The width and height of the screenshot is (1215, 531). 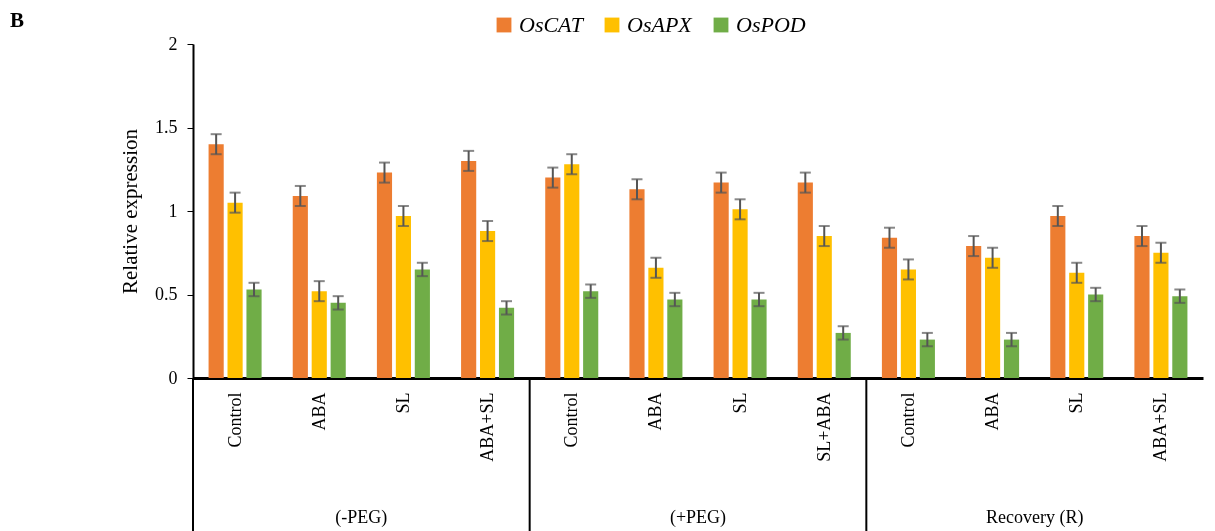 I want to click on text: (-PEG), so click(x=361, y=517).